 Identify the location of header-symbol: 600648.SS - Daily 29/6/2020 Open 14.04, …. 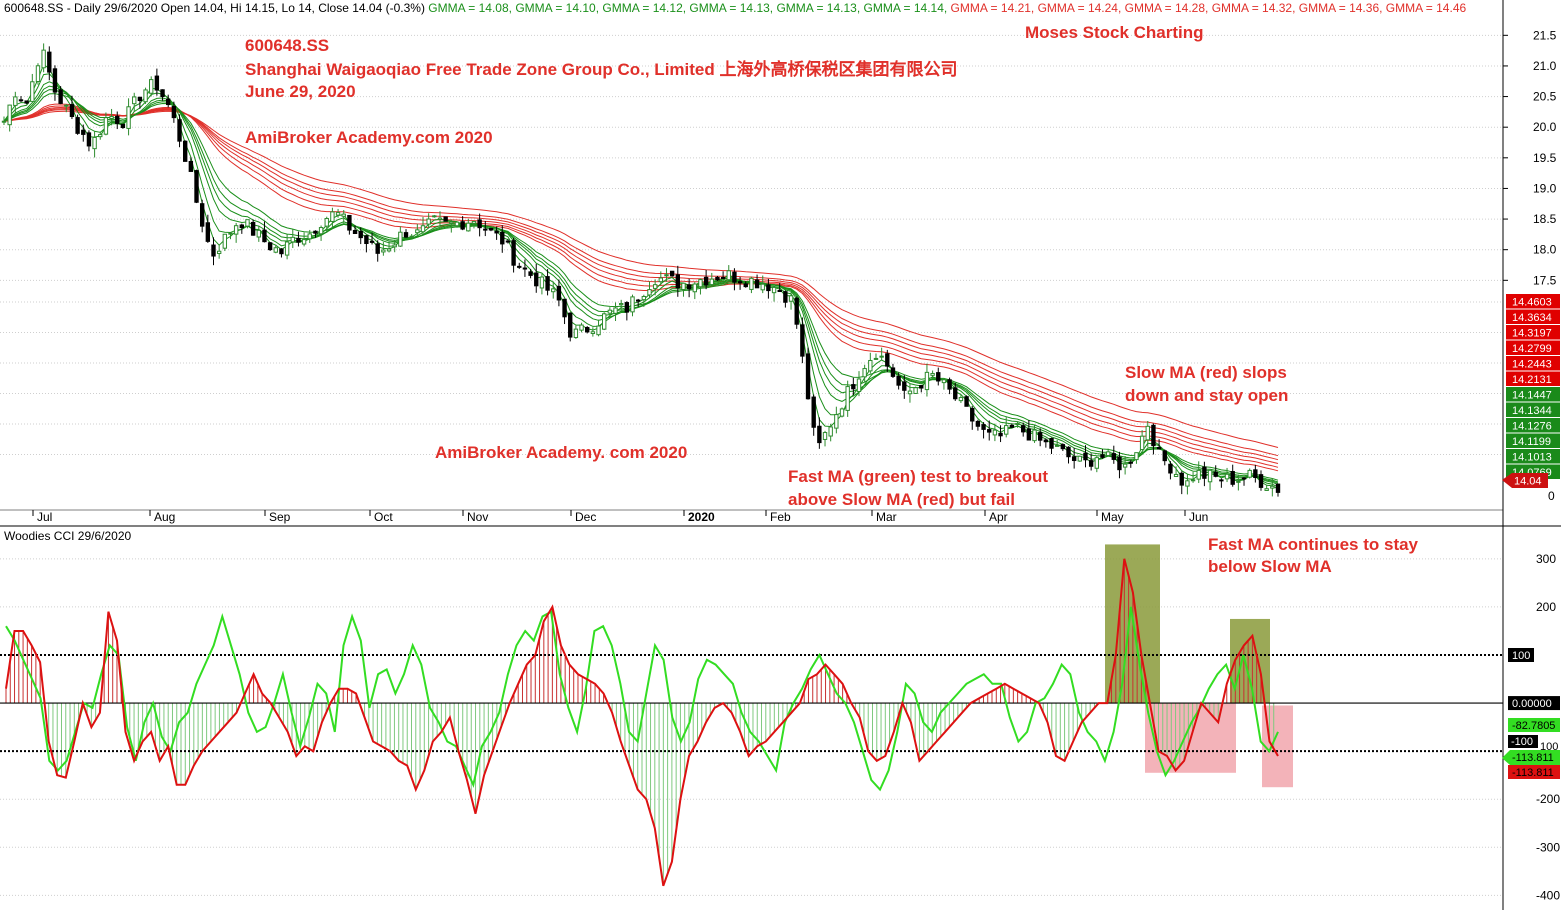
(214, 8).